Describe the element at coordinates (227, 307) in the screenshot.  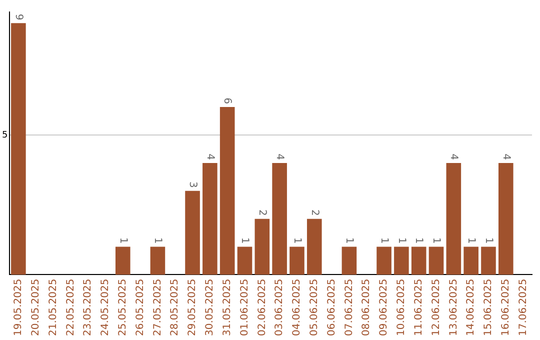
I see `x-tick-label: 31.05.2025` at that location.